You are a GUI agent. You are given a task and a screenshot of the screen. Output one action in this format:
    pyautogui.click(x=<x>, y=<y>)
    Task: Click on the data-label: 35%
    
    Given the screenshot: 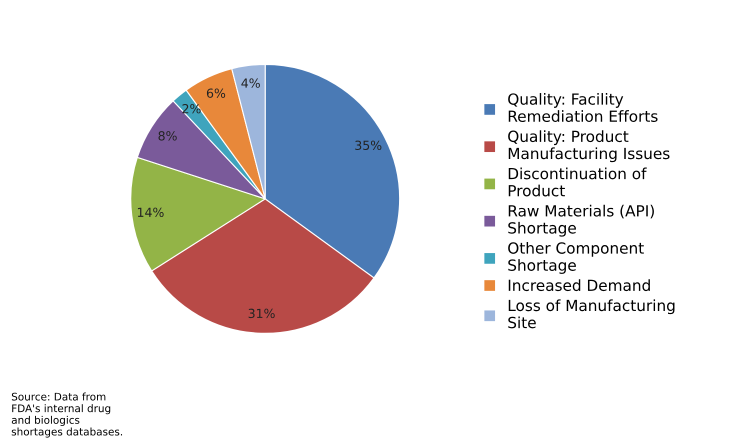 What is the action you would take?
    pyautogui.click(x=368, y=145)
    